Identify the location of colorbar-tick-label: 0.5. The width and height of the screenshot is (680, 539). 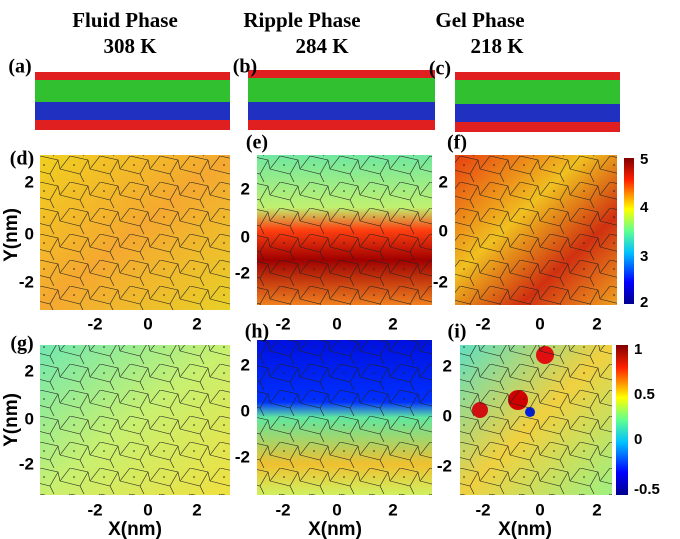
(644, 394).